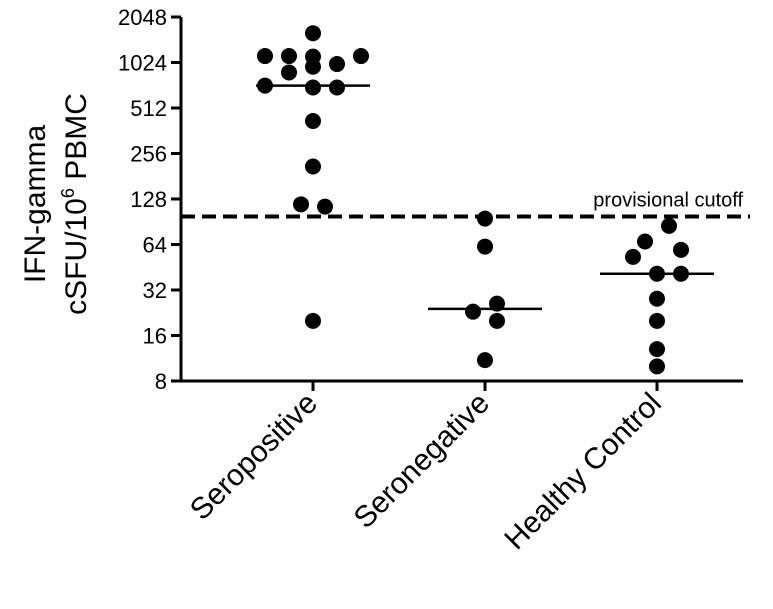  Describe the element at coordinates (142, 17) in the screenshot. I see `y-tick-label: 2048` at that location.